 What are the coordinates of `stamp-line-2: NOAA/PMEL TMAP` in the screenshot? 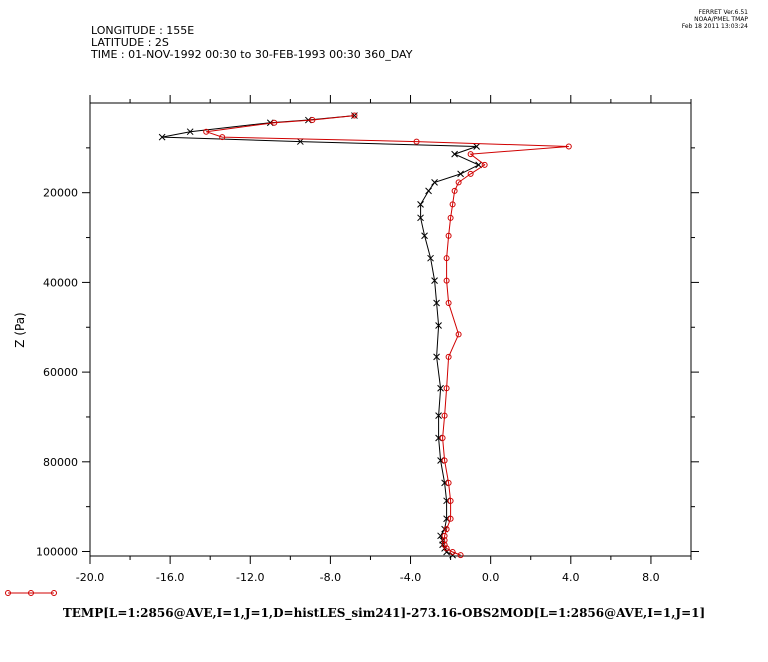 It's located at (721, 19).